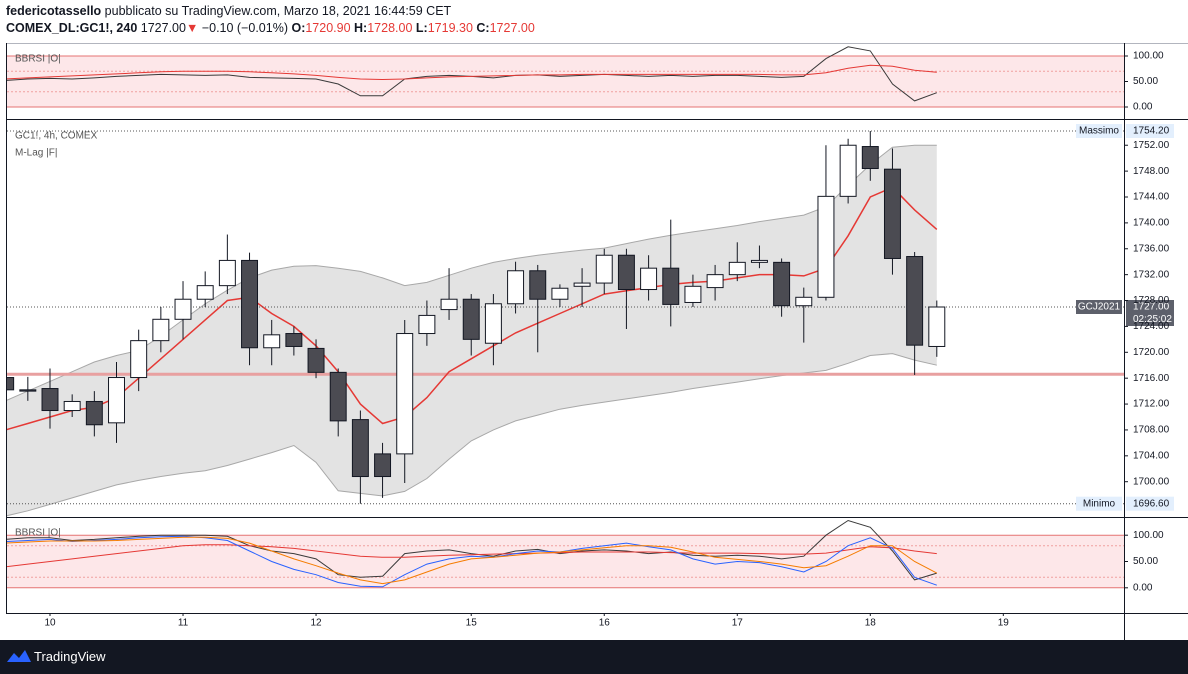 The width and height of the screenshot is (1188, 674). I want to click on y-tick-label: 1748.00, so click(1151, 171).